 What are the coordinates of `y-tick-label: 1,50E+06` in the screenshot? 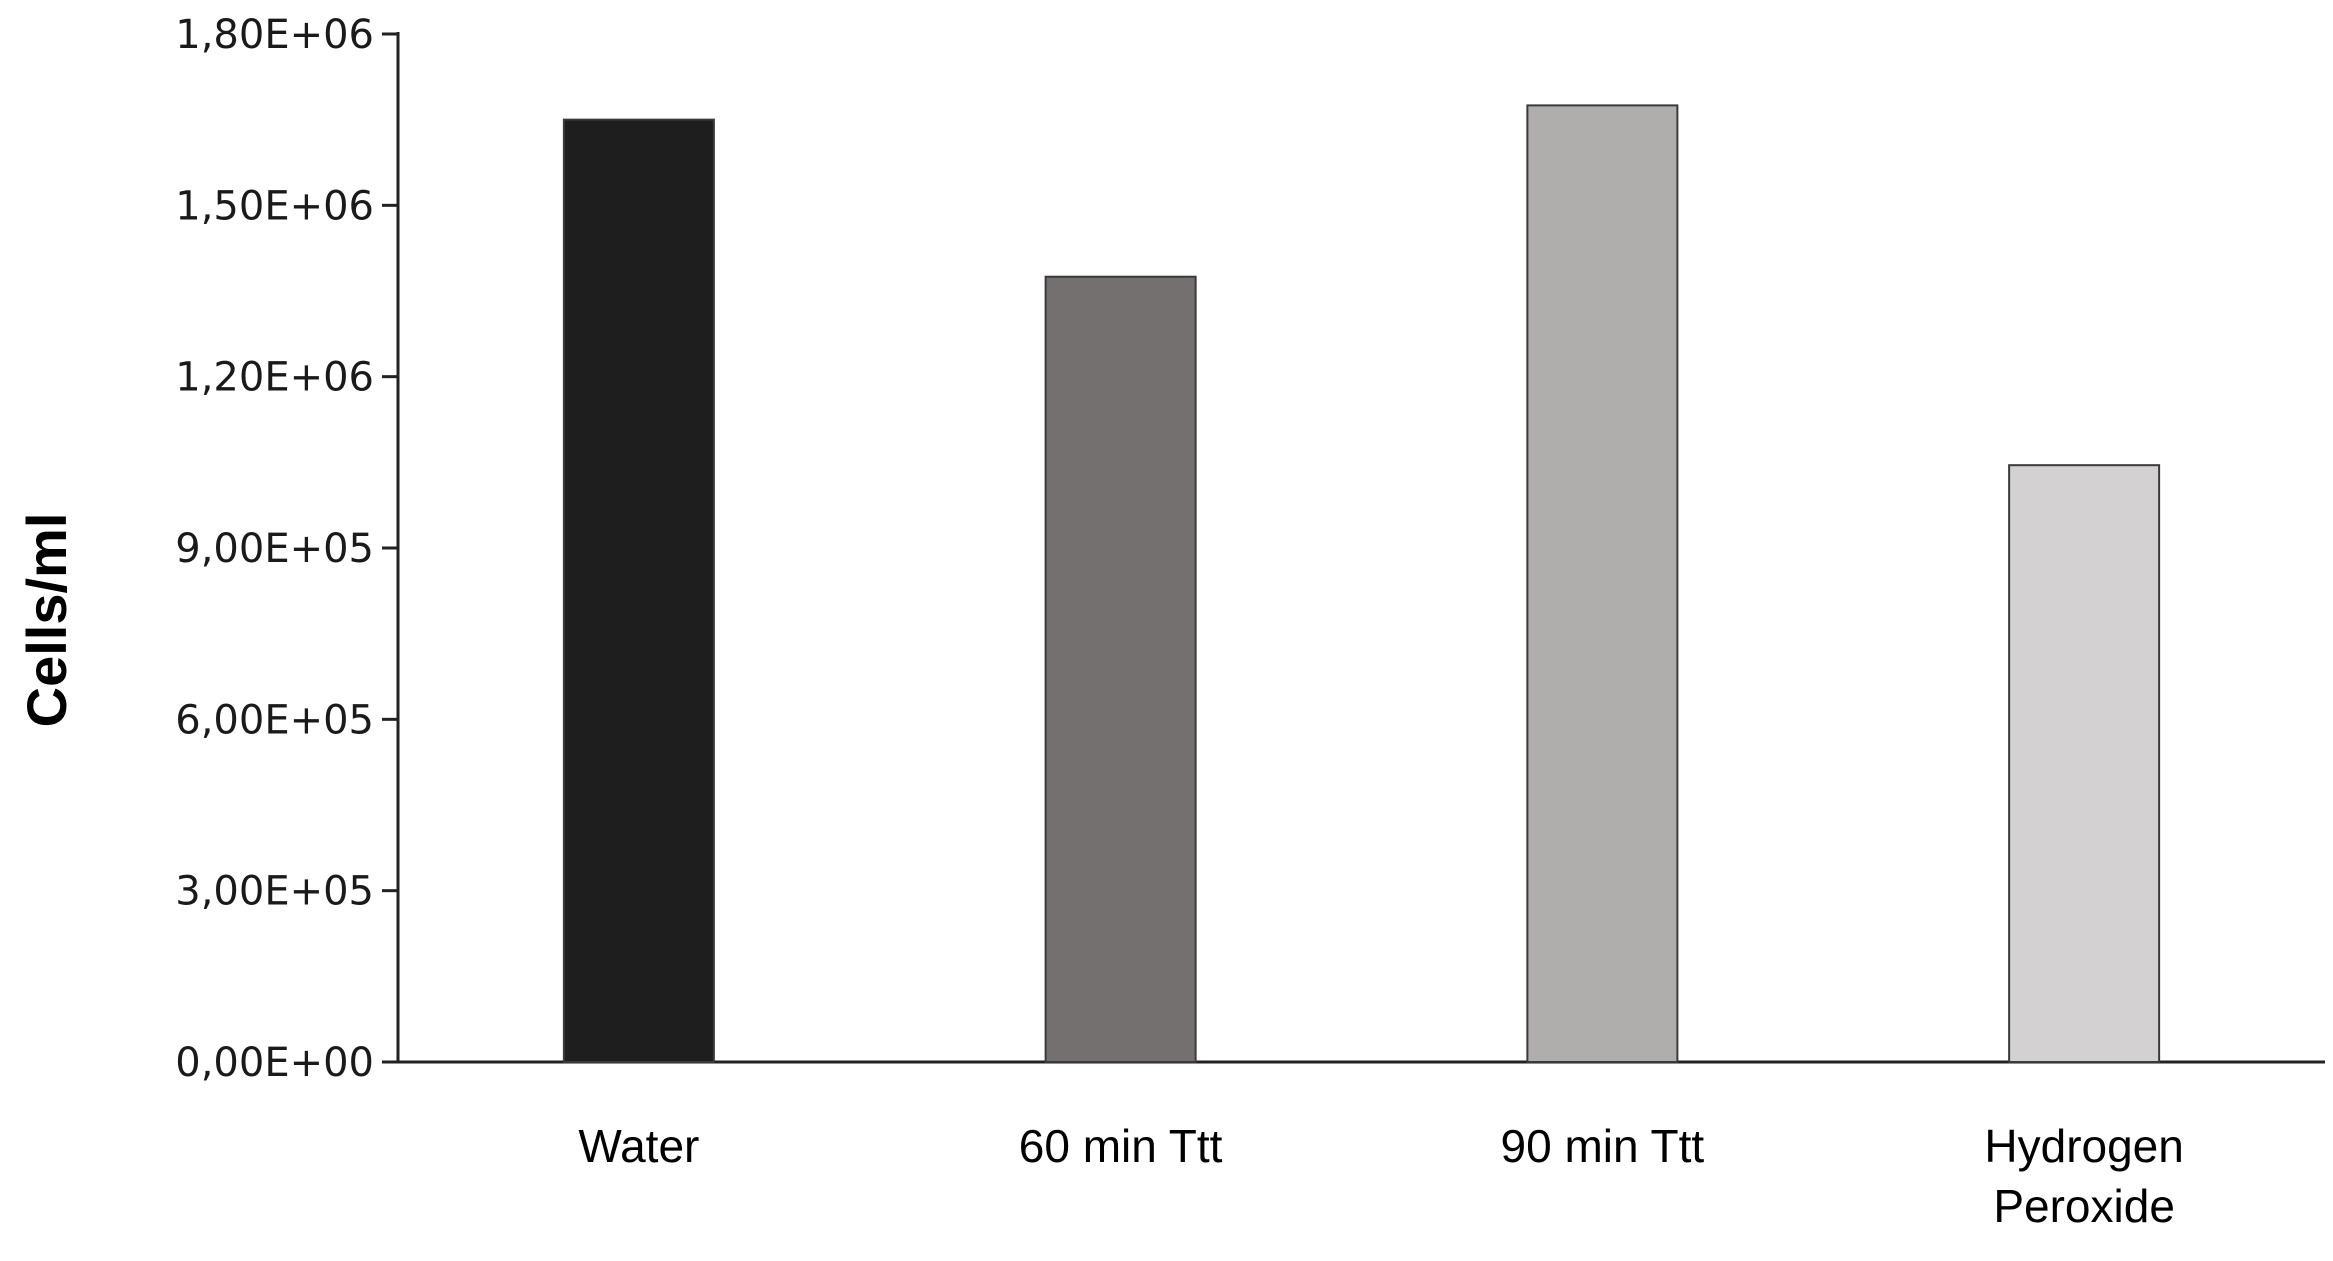 It's located at (274, 206).